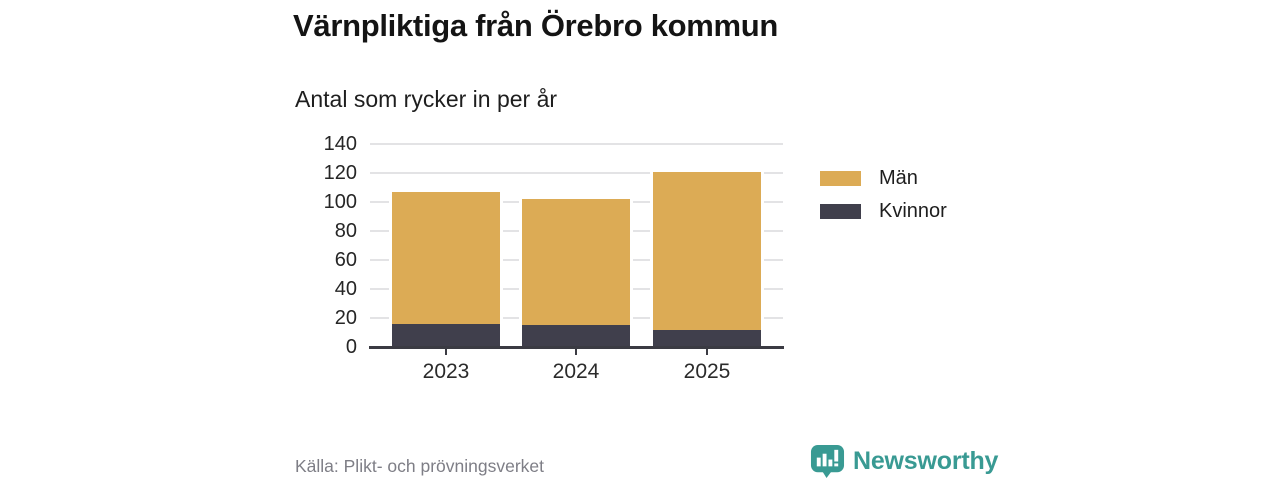  I want to click on bar-column-2025, so click(707, 259).